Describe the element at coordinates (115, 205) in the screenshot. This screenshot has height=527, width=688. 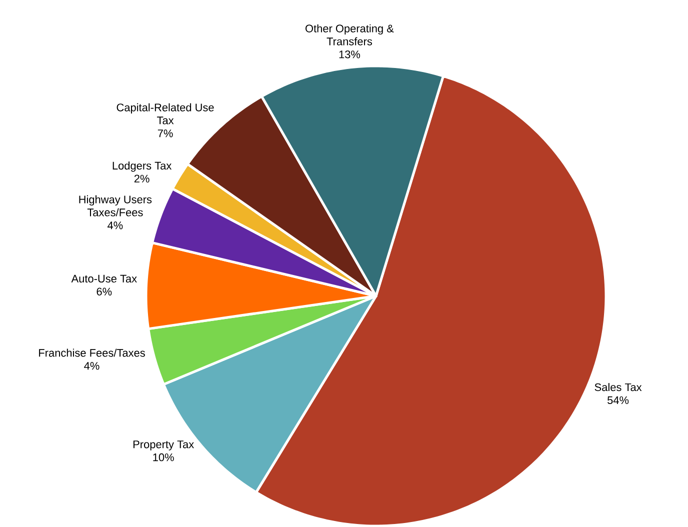
I see `slice-label: Highway Users Taxes/Fees` at that location.